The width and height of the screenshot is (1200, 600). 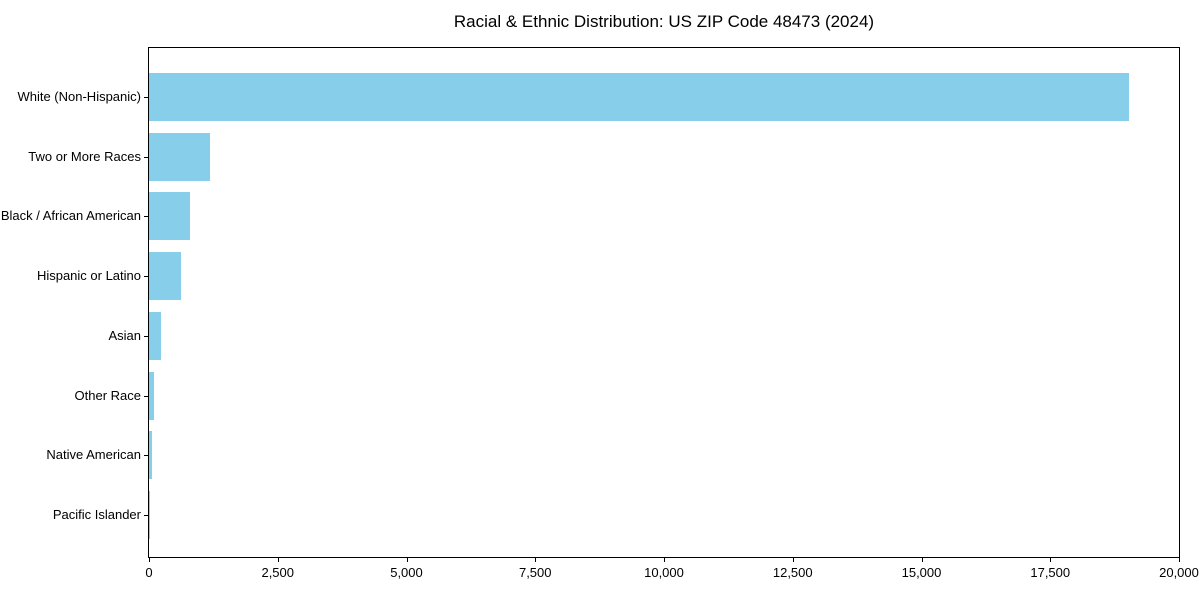 I want to click on y-axis-label: Native American, so click(x=93, y=455).